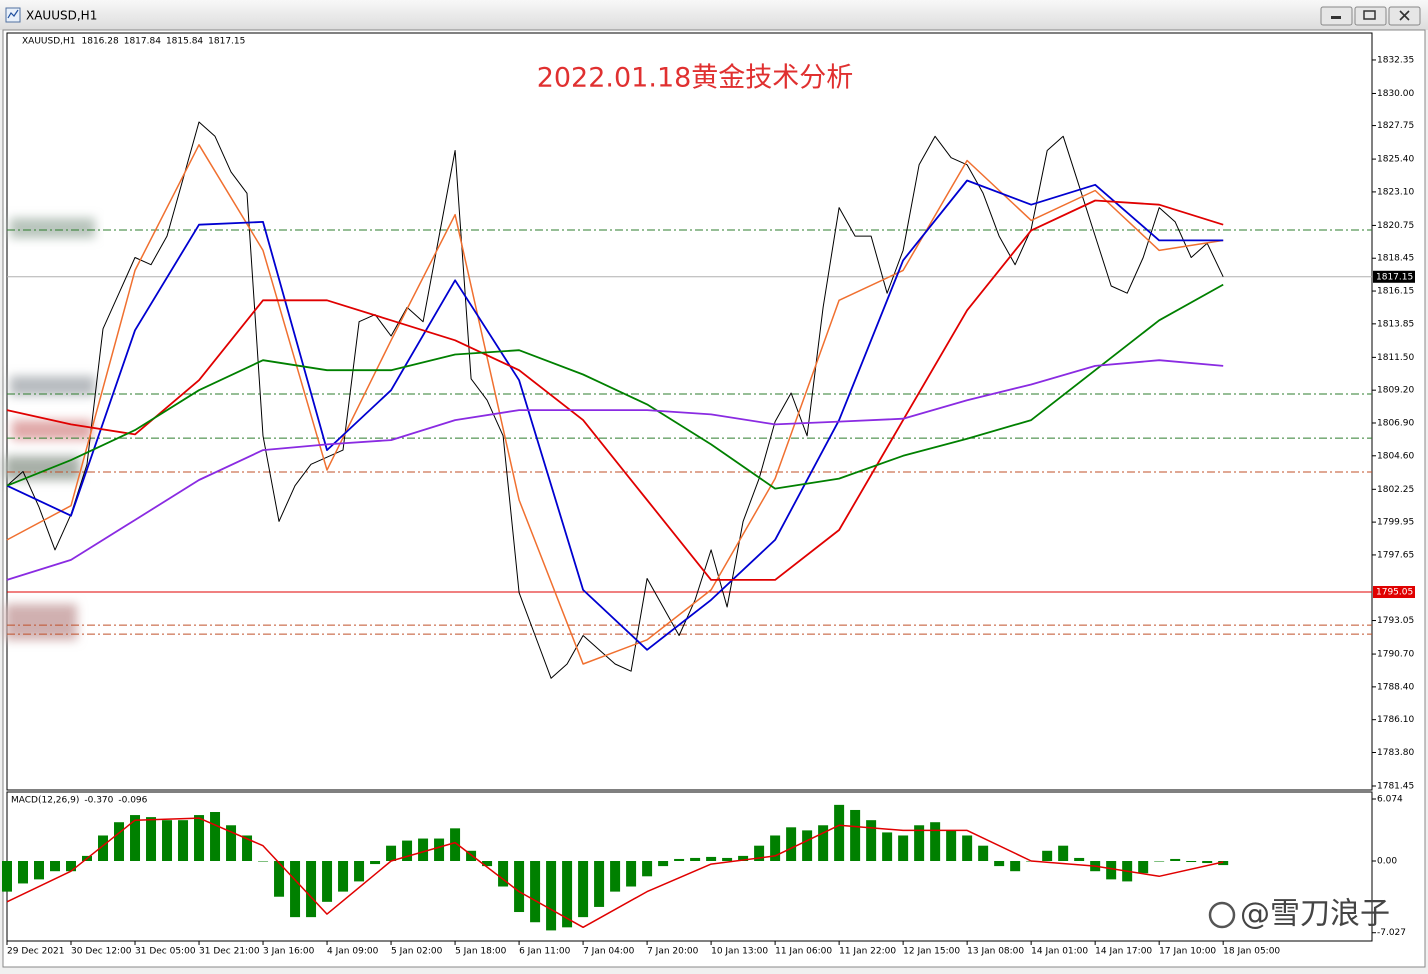 This screenshot has width=1428, height=974. Describe the element at coordinates (1387, 861) in the screenshot. I see `y-tick-label: 0.00` at that location.